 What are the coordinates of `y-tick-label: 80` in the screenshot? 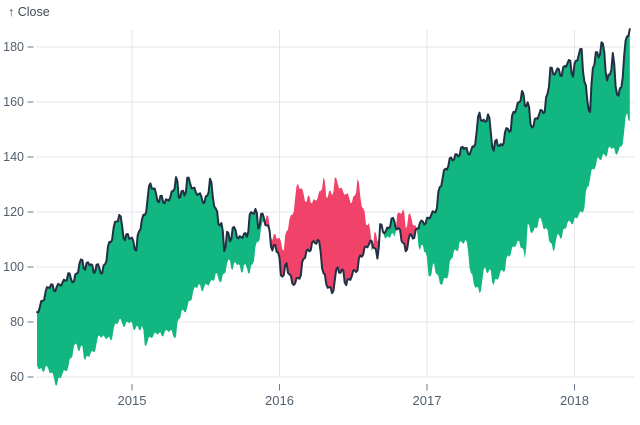 It's located at (17, 322).